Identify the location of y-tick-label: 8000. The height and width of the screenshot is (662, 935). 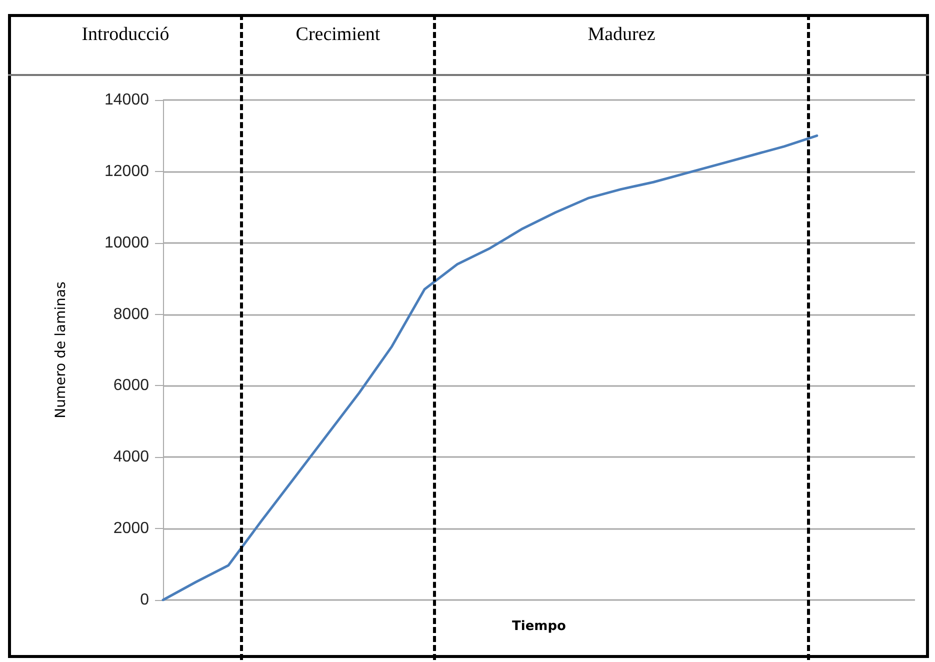
(131, 314).